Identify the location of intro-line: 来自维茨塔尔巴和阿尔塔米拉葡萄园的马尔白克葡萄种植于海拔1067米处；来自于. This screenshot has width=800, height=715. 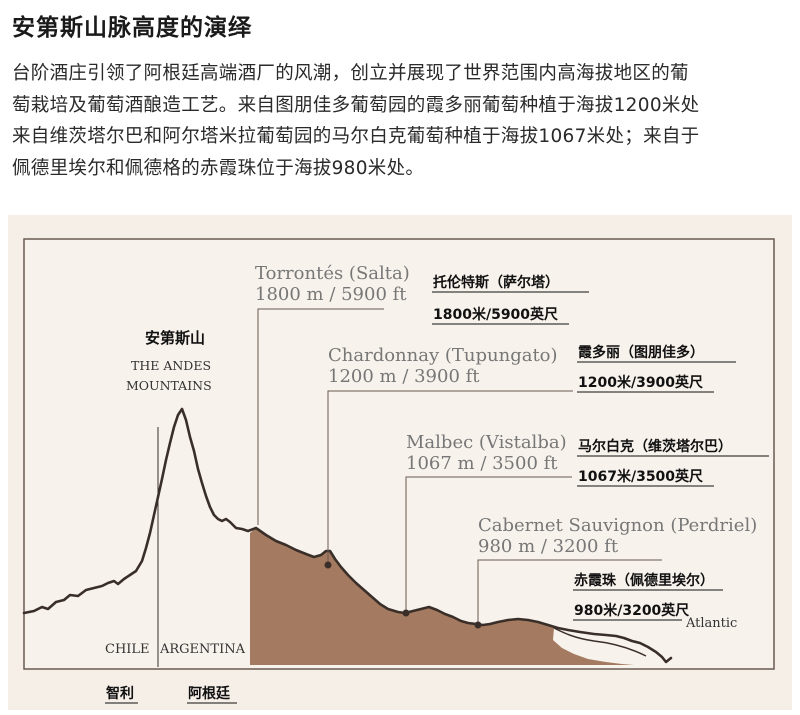
(356, 136).